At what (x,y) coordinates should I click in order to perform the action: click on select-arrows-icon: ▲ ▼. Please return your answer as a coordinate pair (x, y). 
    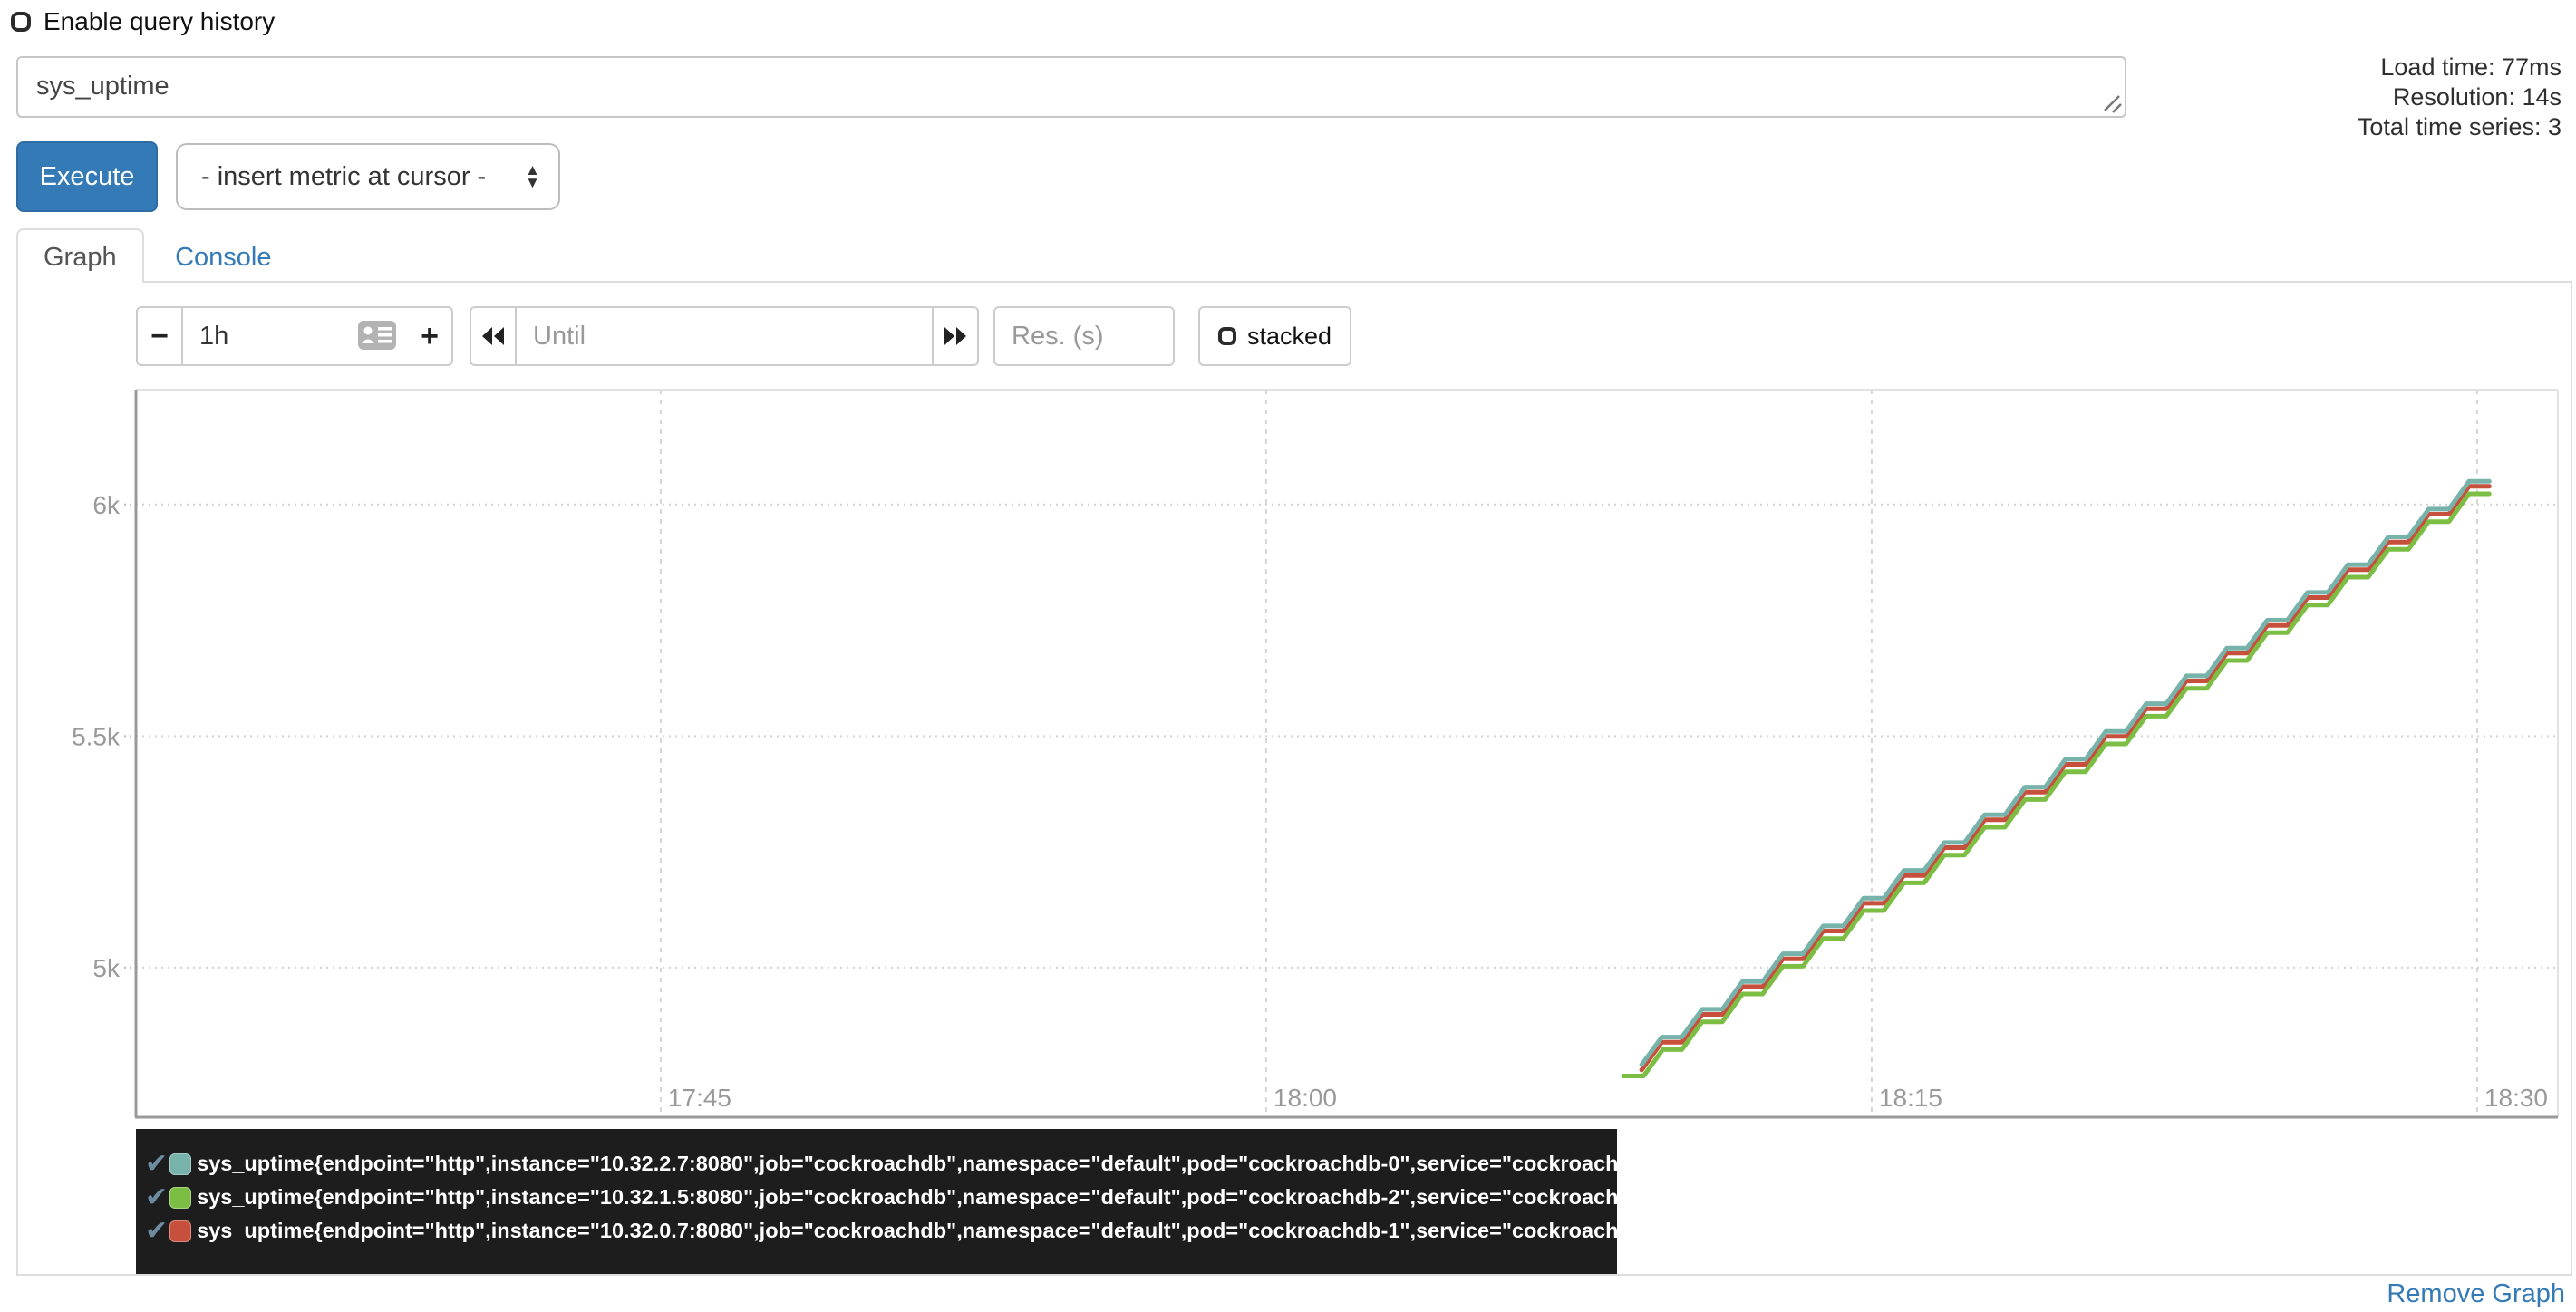
    Looking at the image, I should click on (532, 176).